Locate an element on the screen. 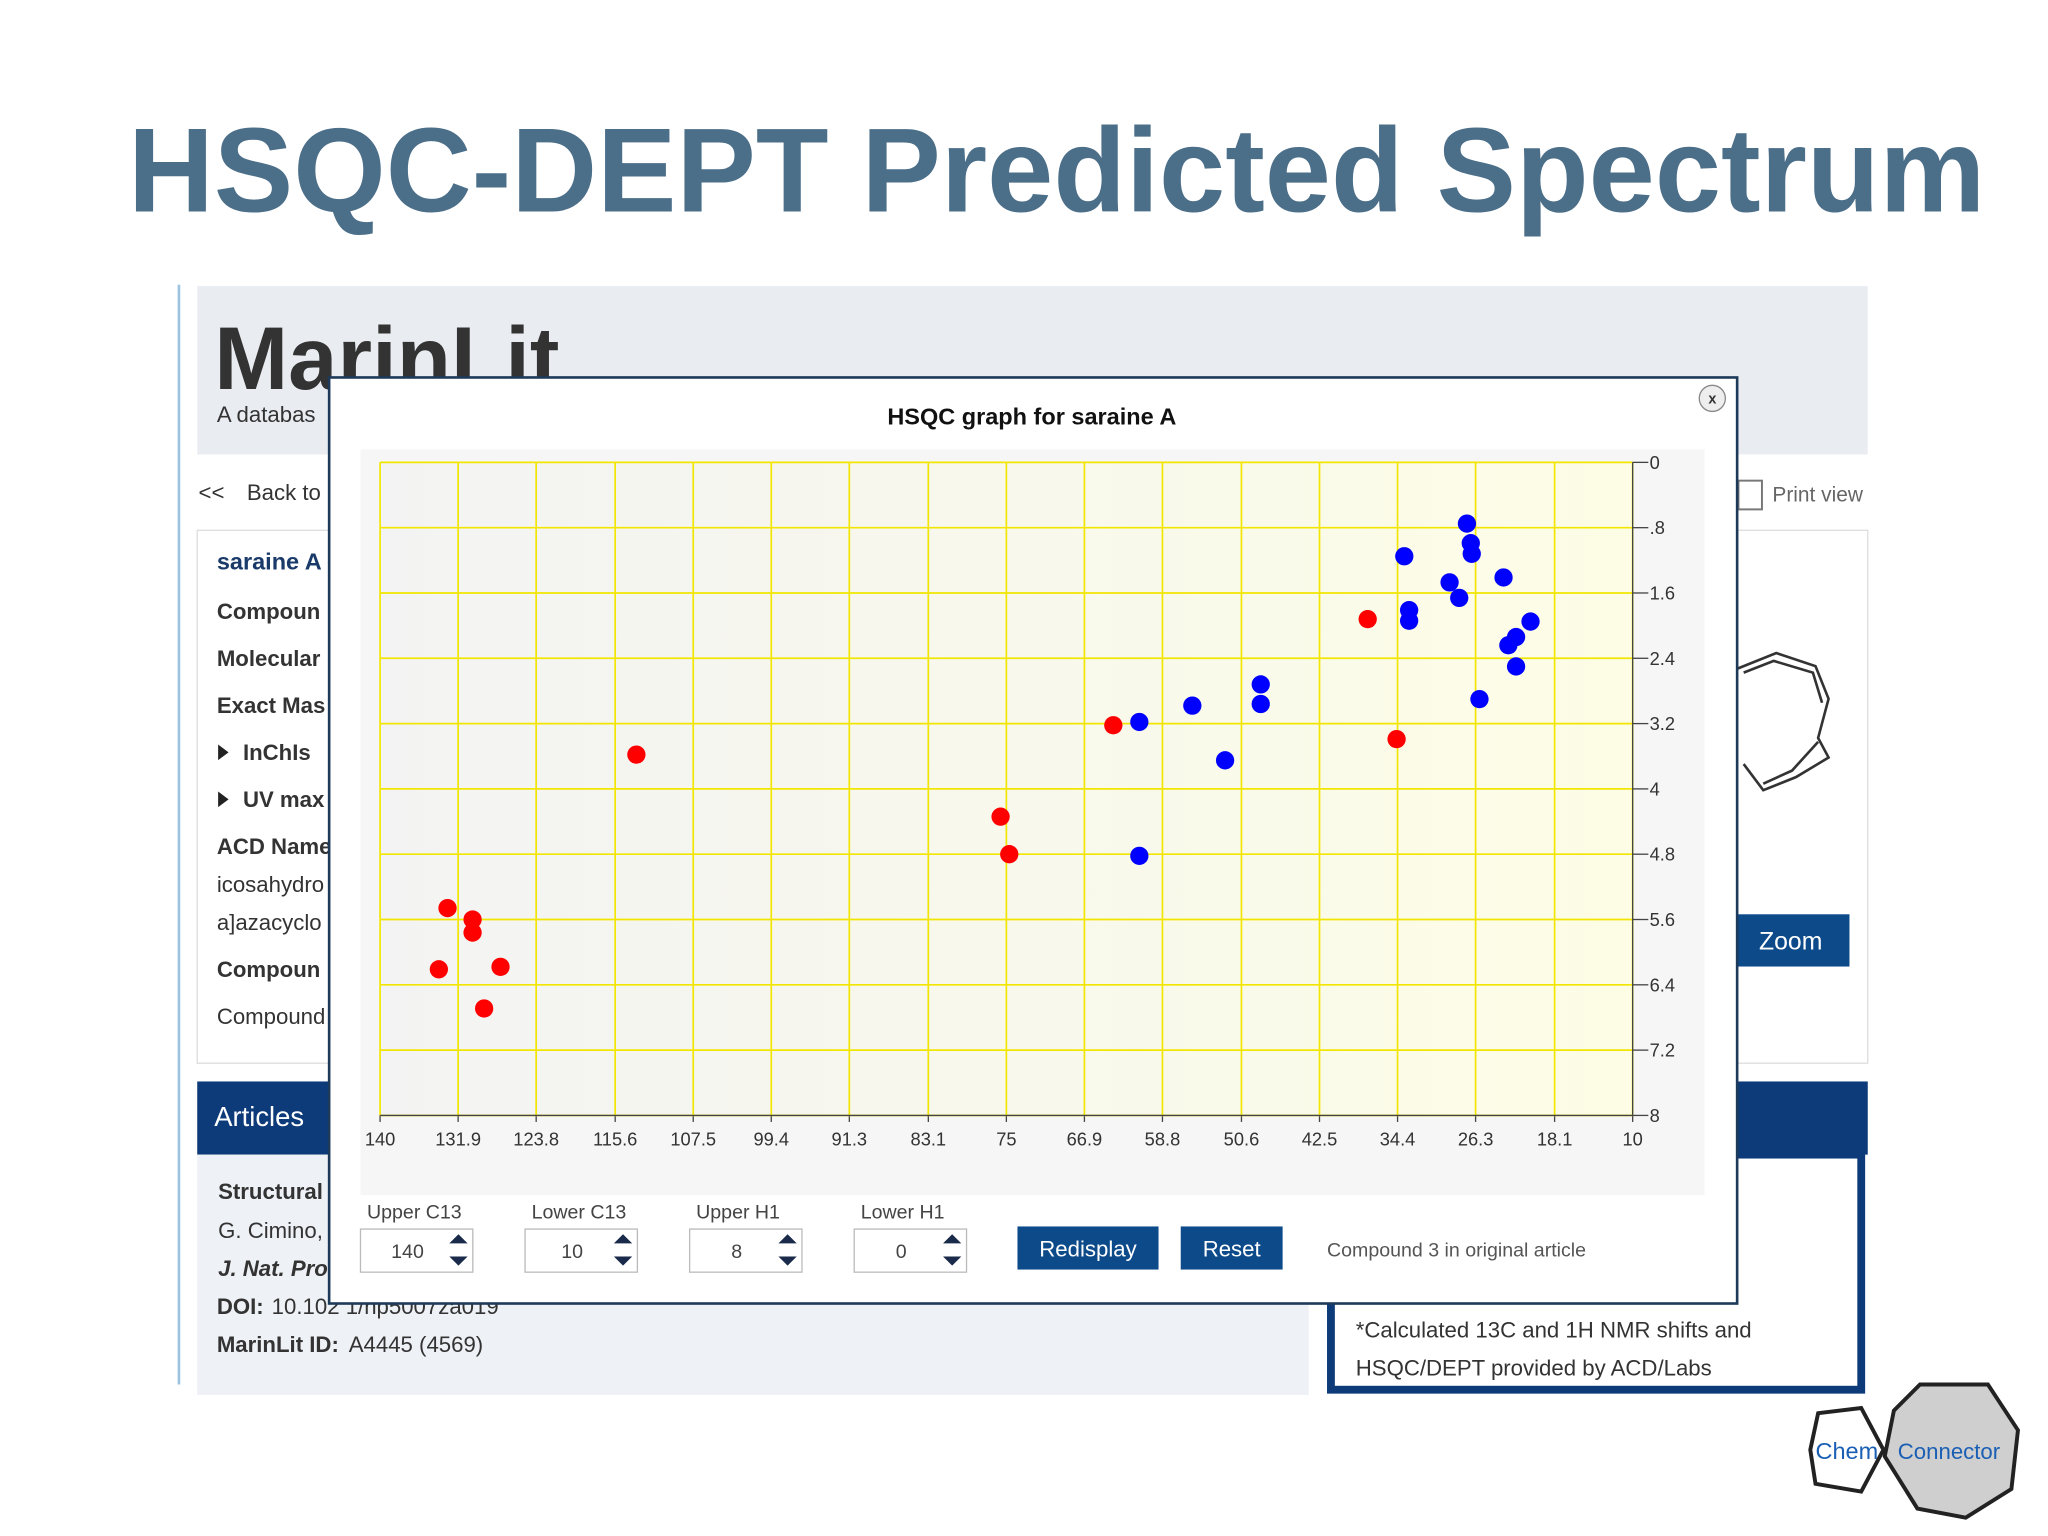  article-journal: J. Nat. Pro is located at coordinates (273, 1268).